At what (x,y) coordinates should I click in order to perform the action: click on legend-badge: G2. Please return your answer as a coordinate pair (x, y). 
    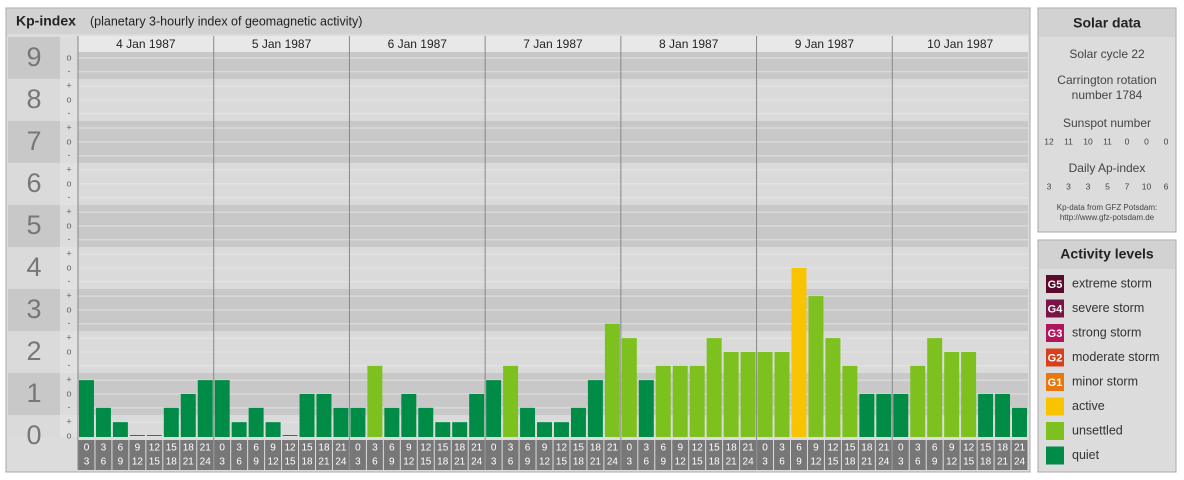
    Looking at the image, I should click on (1055, 358).